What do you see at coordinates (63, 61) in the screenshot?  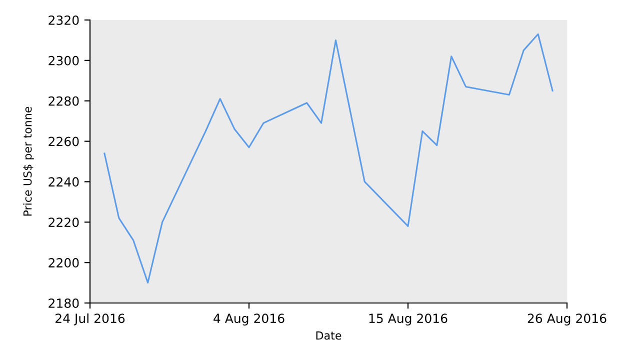 I see `y-tick-label: 2300` at bounding box center [63, 61].